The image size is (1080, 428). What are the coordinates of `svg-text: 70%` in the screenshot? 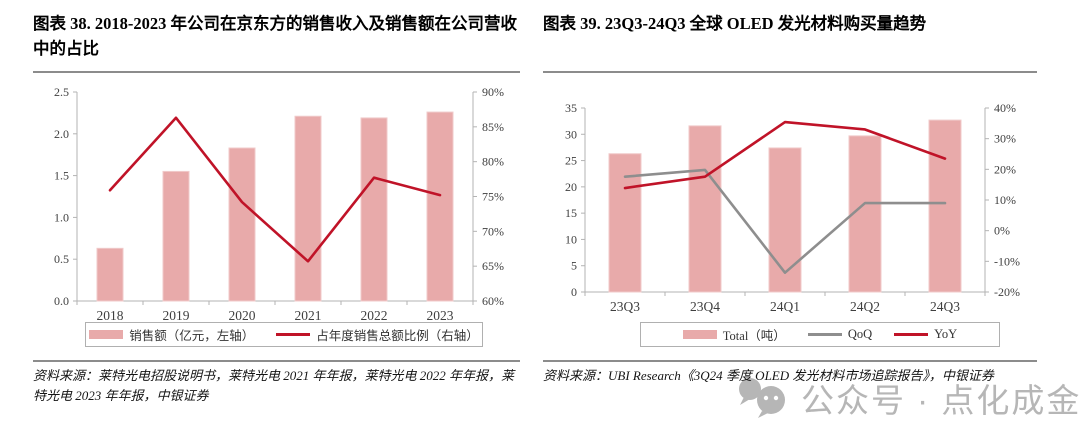 It's located at (493, 231).